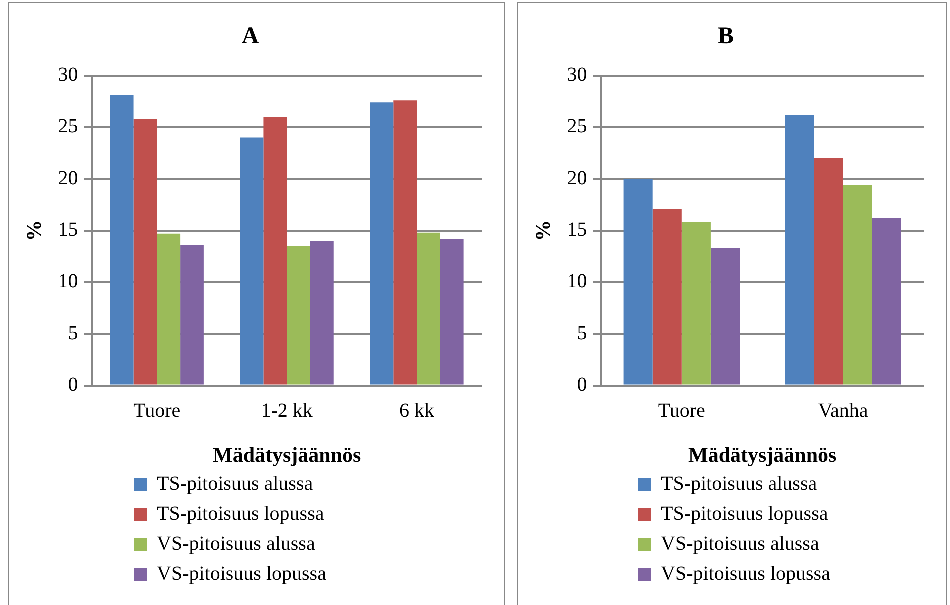  I want to click on x-tick-label: Vanha, so click(843, 411).